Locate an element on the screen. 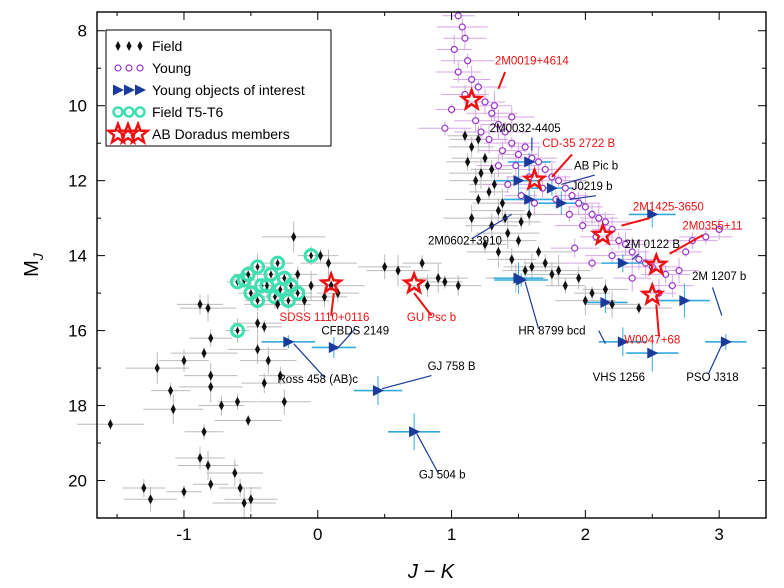 This screenshot has height=588, width=784. annotation-label: 2M1425-3650 is located at coordinates (668, 208).